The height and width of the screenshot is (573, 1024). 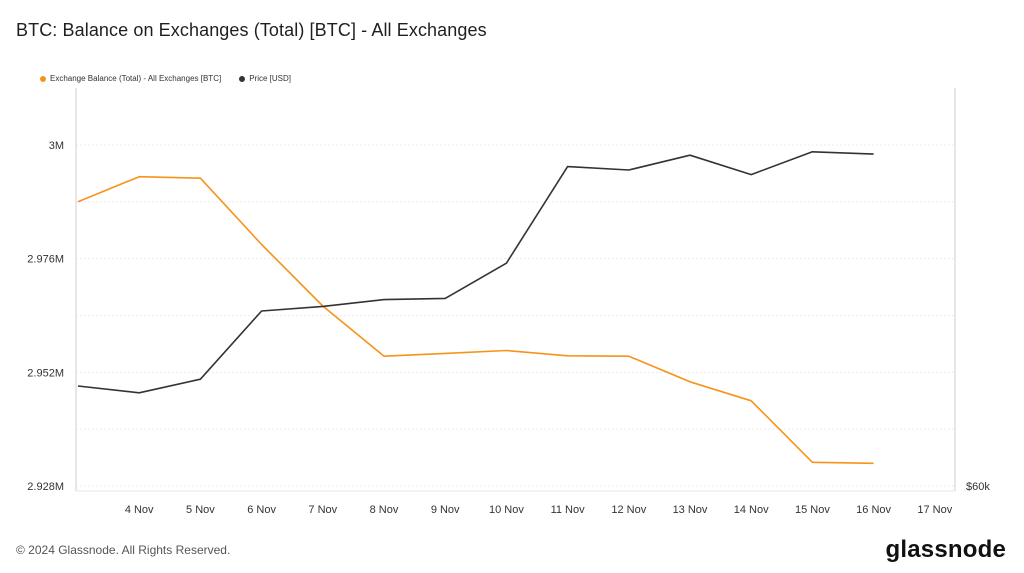 I want to click on legend-dot-price, so click(x=242, y=78).